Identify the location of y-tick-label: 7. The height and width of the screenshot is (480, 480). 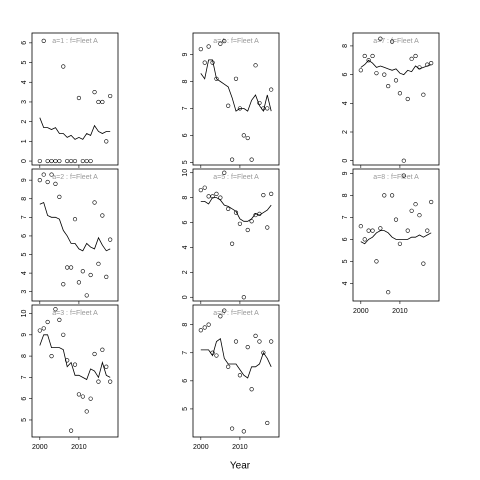
(185, 353).